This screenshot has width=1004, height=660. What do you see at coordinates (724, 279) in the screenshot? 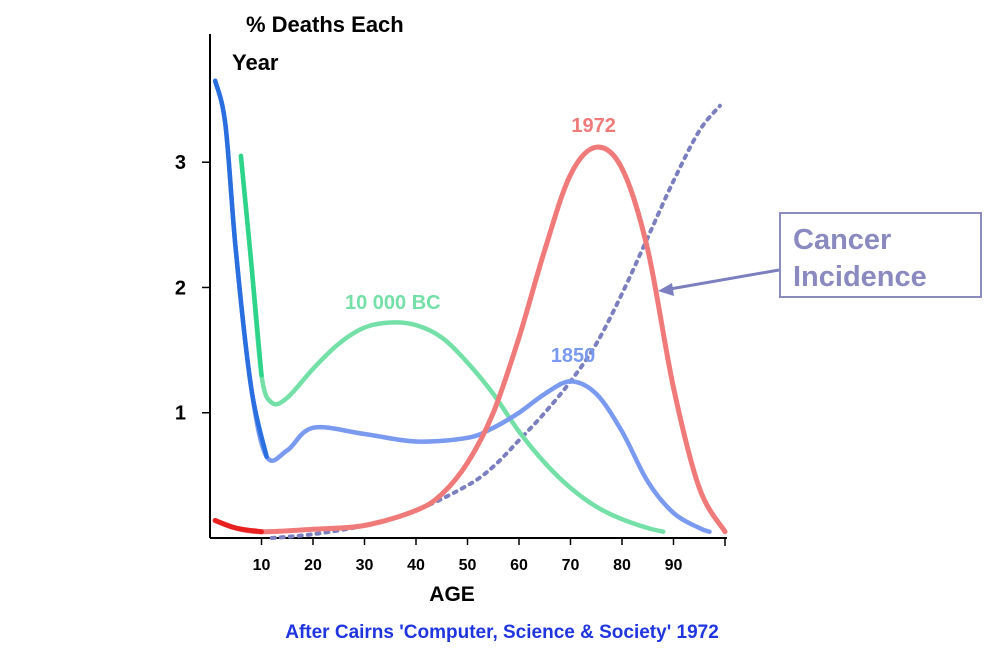
I see `cancer-pointer-line` at bounding box center [724, 279].